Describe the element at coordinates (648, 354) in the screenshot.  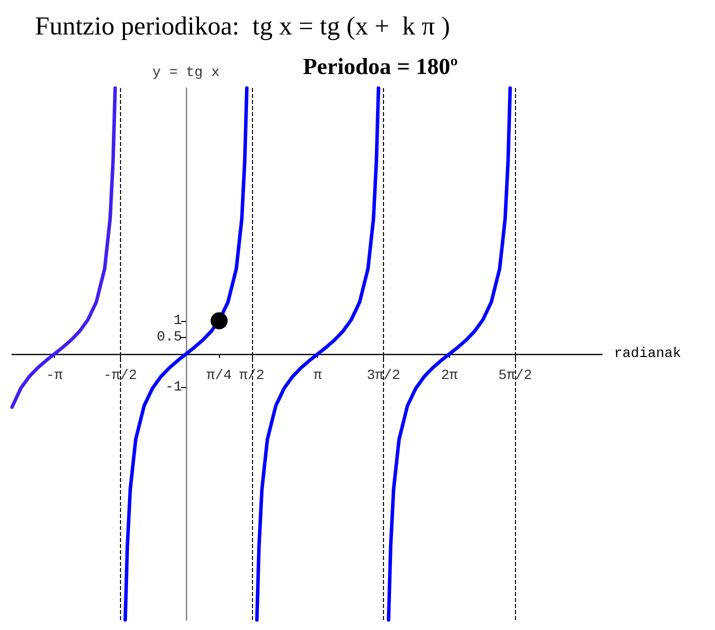
I see `x-axis-title: radianak` at that location.